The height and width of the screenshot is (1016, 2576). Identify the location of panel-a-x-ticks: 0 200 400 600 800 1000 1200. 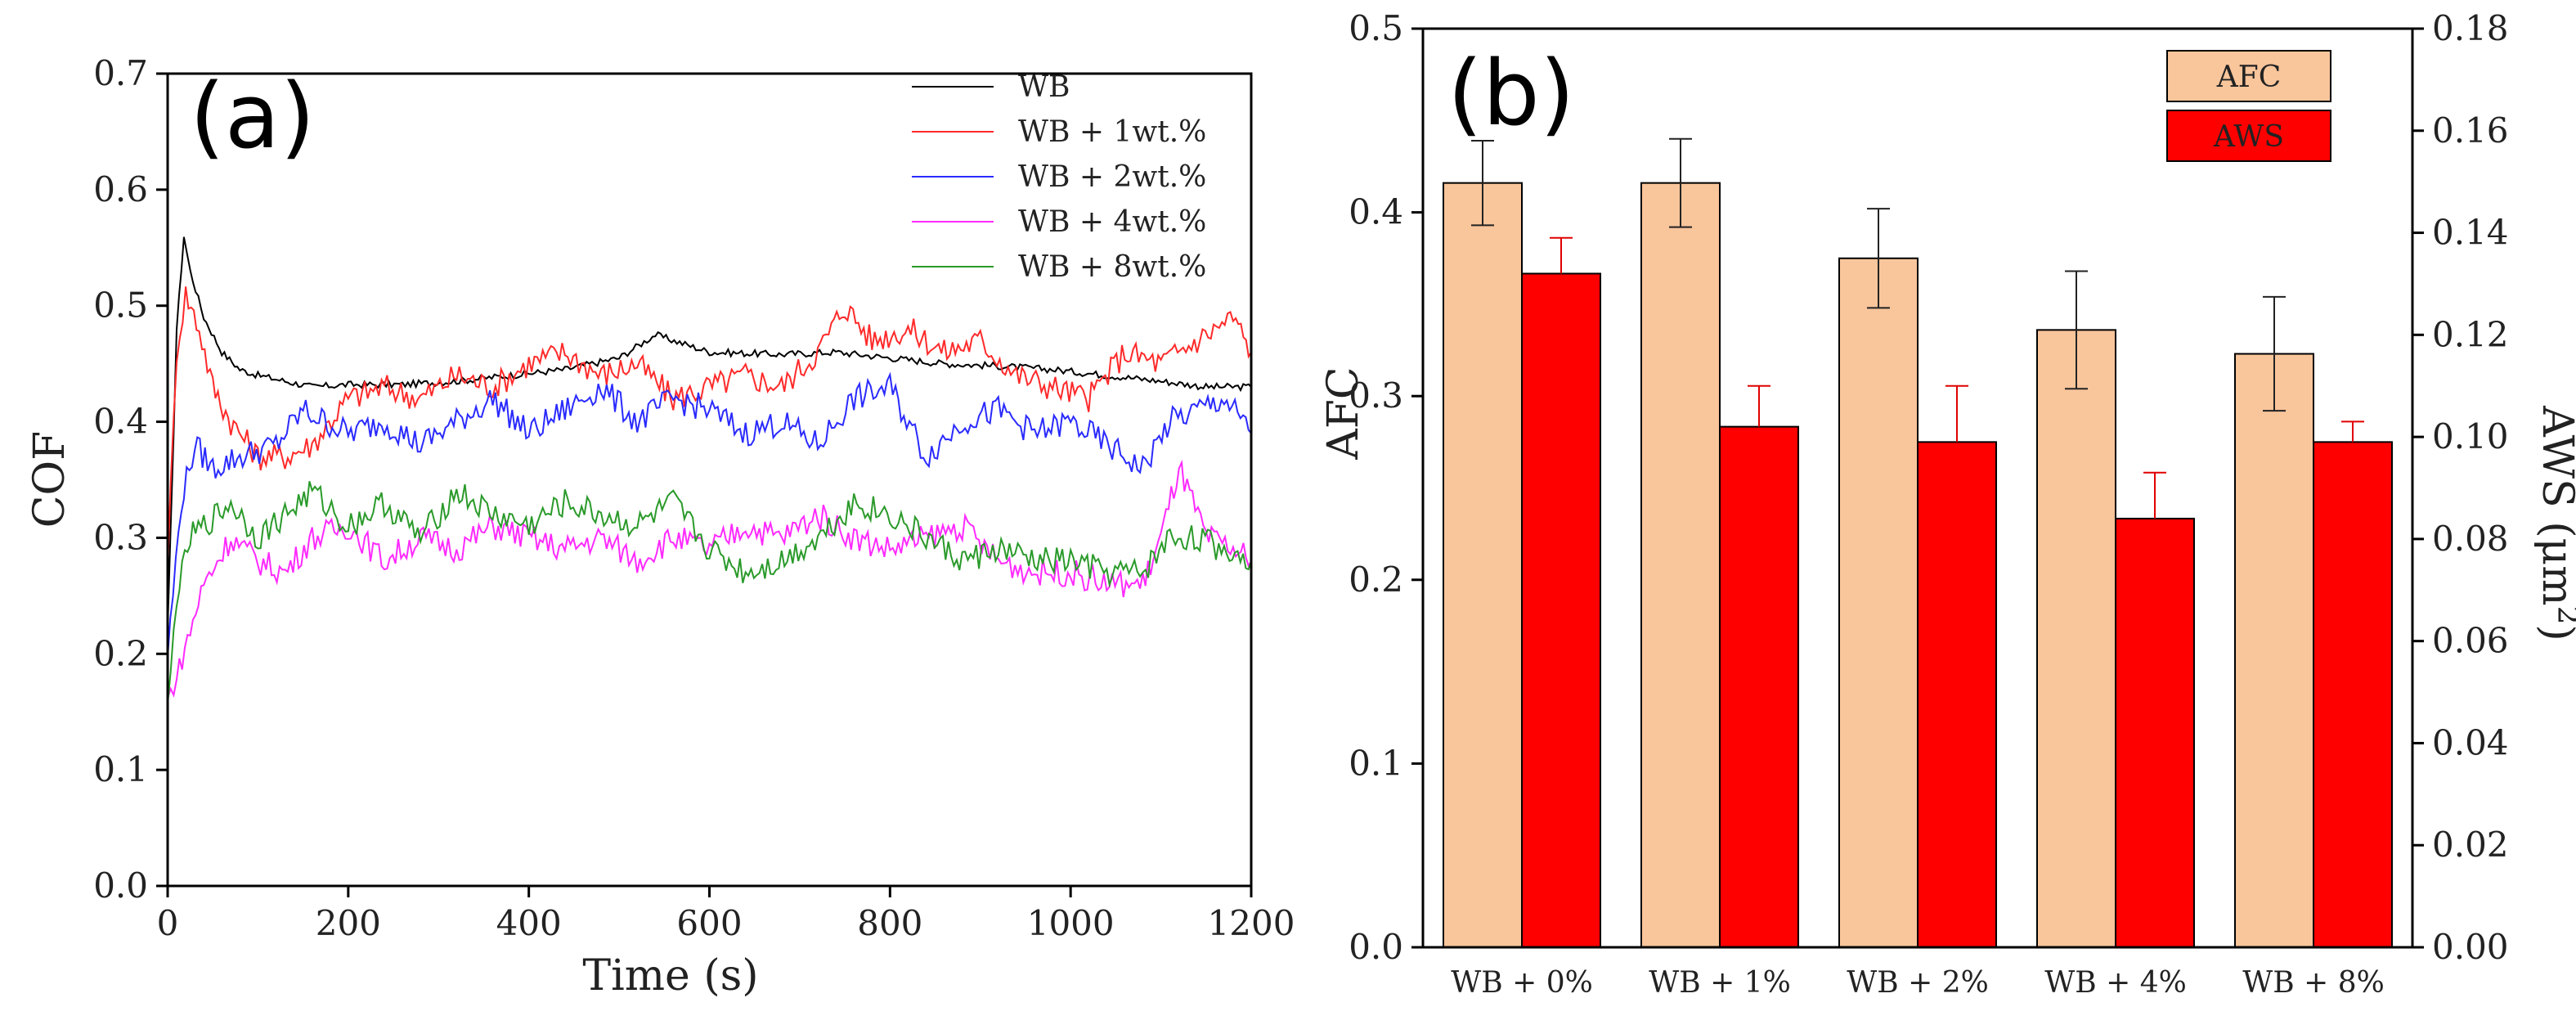
(726, 914).